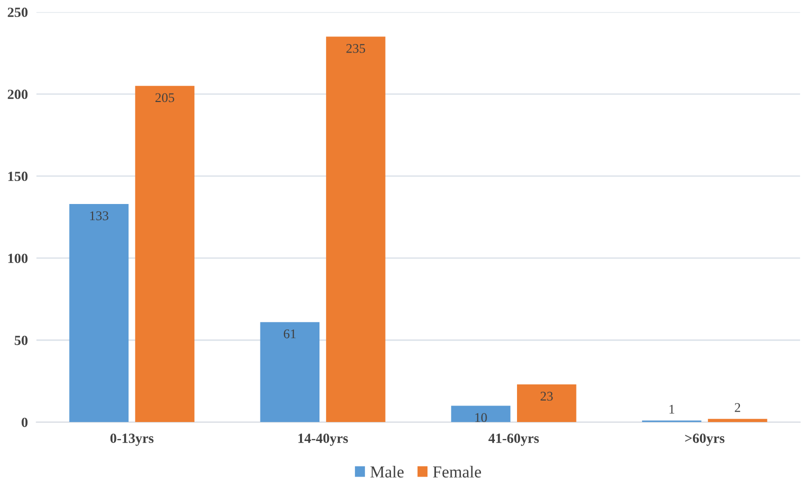 Image resolution: width=809 pixels, height=483 pixels. I want to click on data-label: 61, so click(290, 333).